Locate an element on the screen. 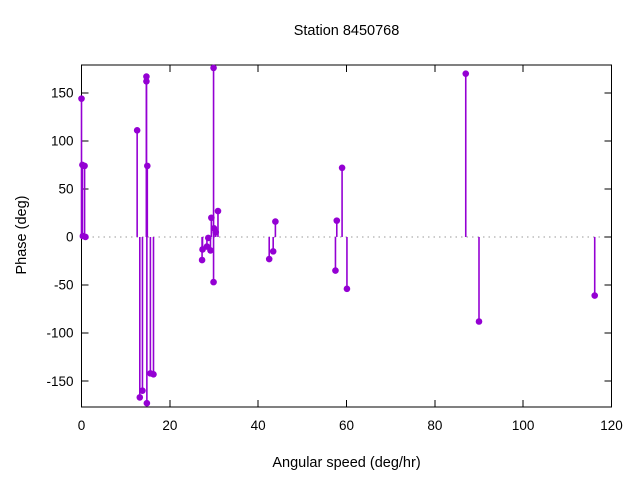  x-axis-label: Angular speed (deg/hr) is located at coordinates (346, 463).